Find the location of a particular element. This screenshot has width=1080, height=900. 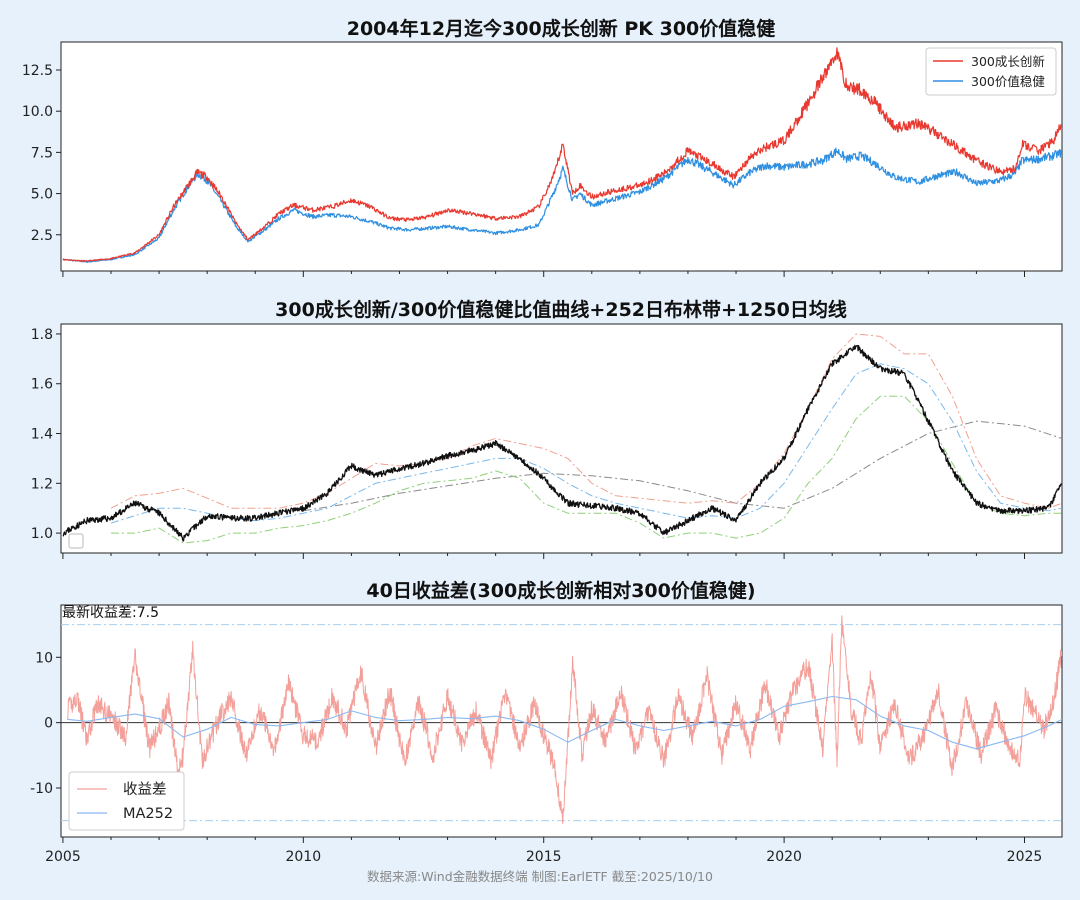

ma1250-line is located at coordinates (682, 466).